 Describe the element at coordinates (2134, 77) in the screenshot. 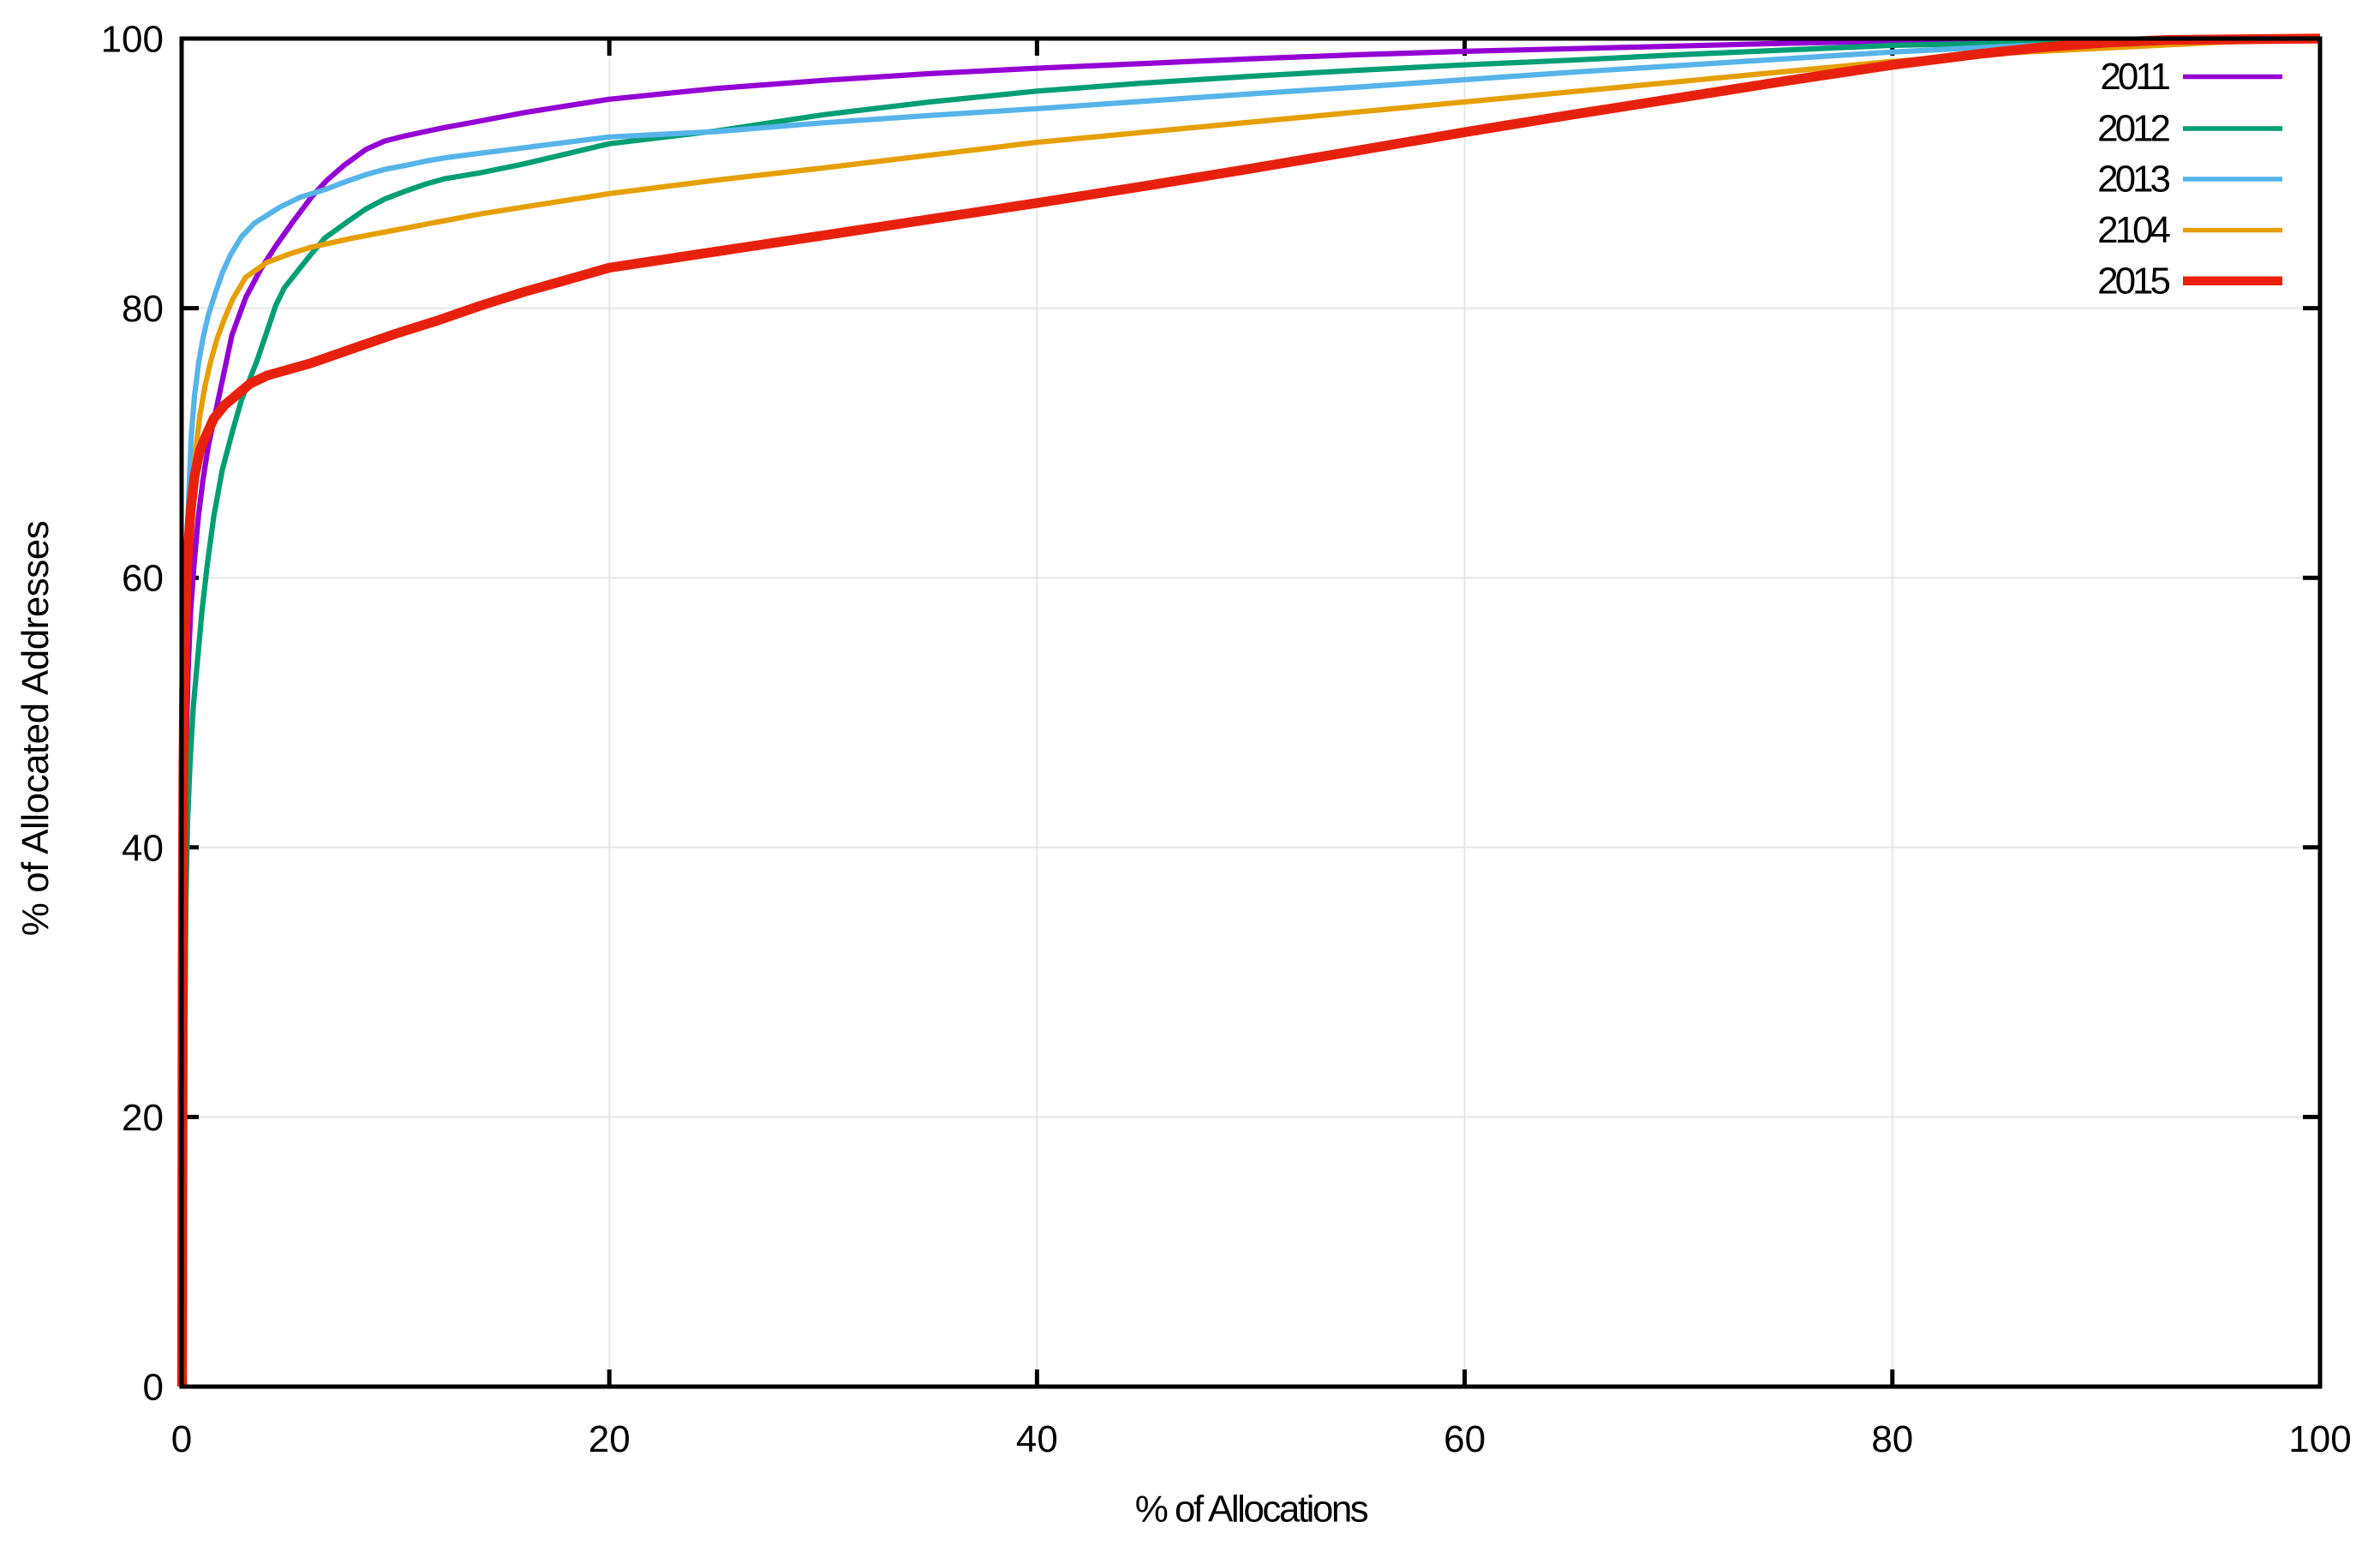

I see `svg-text: 2011` at that location.